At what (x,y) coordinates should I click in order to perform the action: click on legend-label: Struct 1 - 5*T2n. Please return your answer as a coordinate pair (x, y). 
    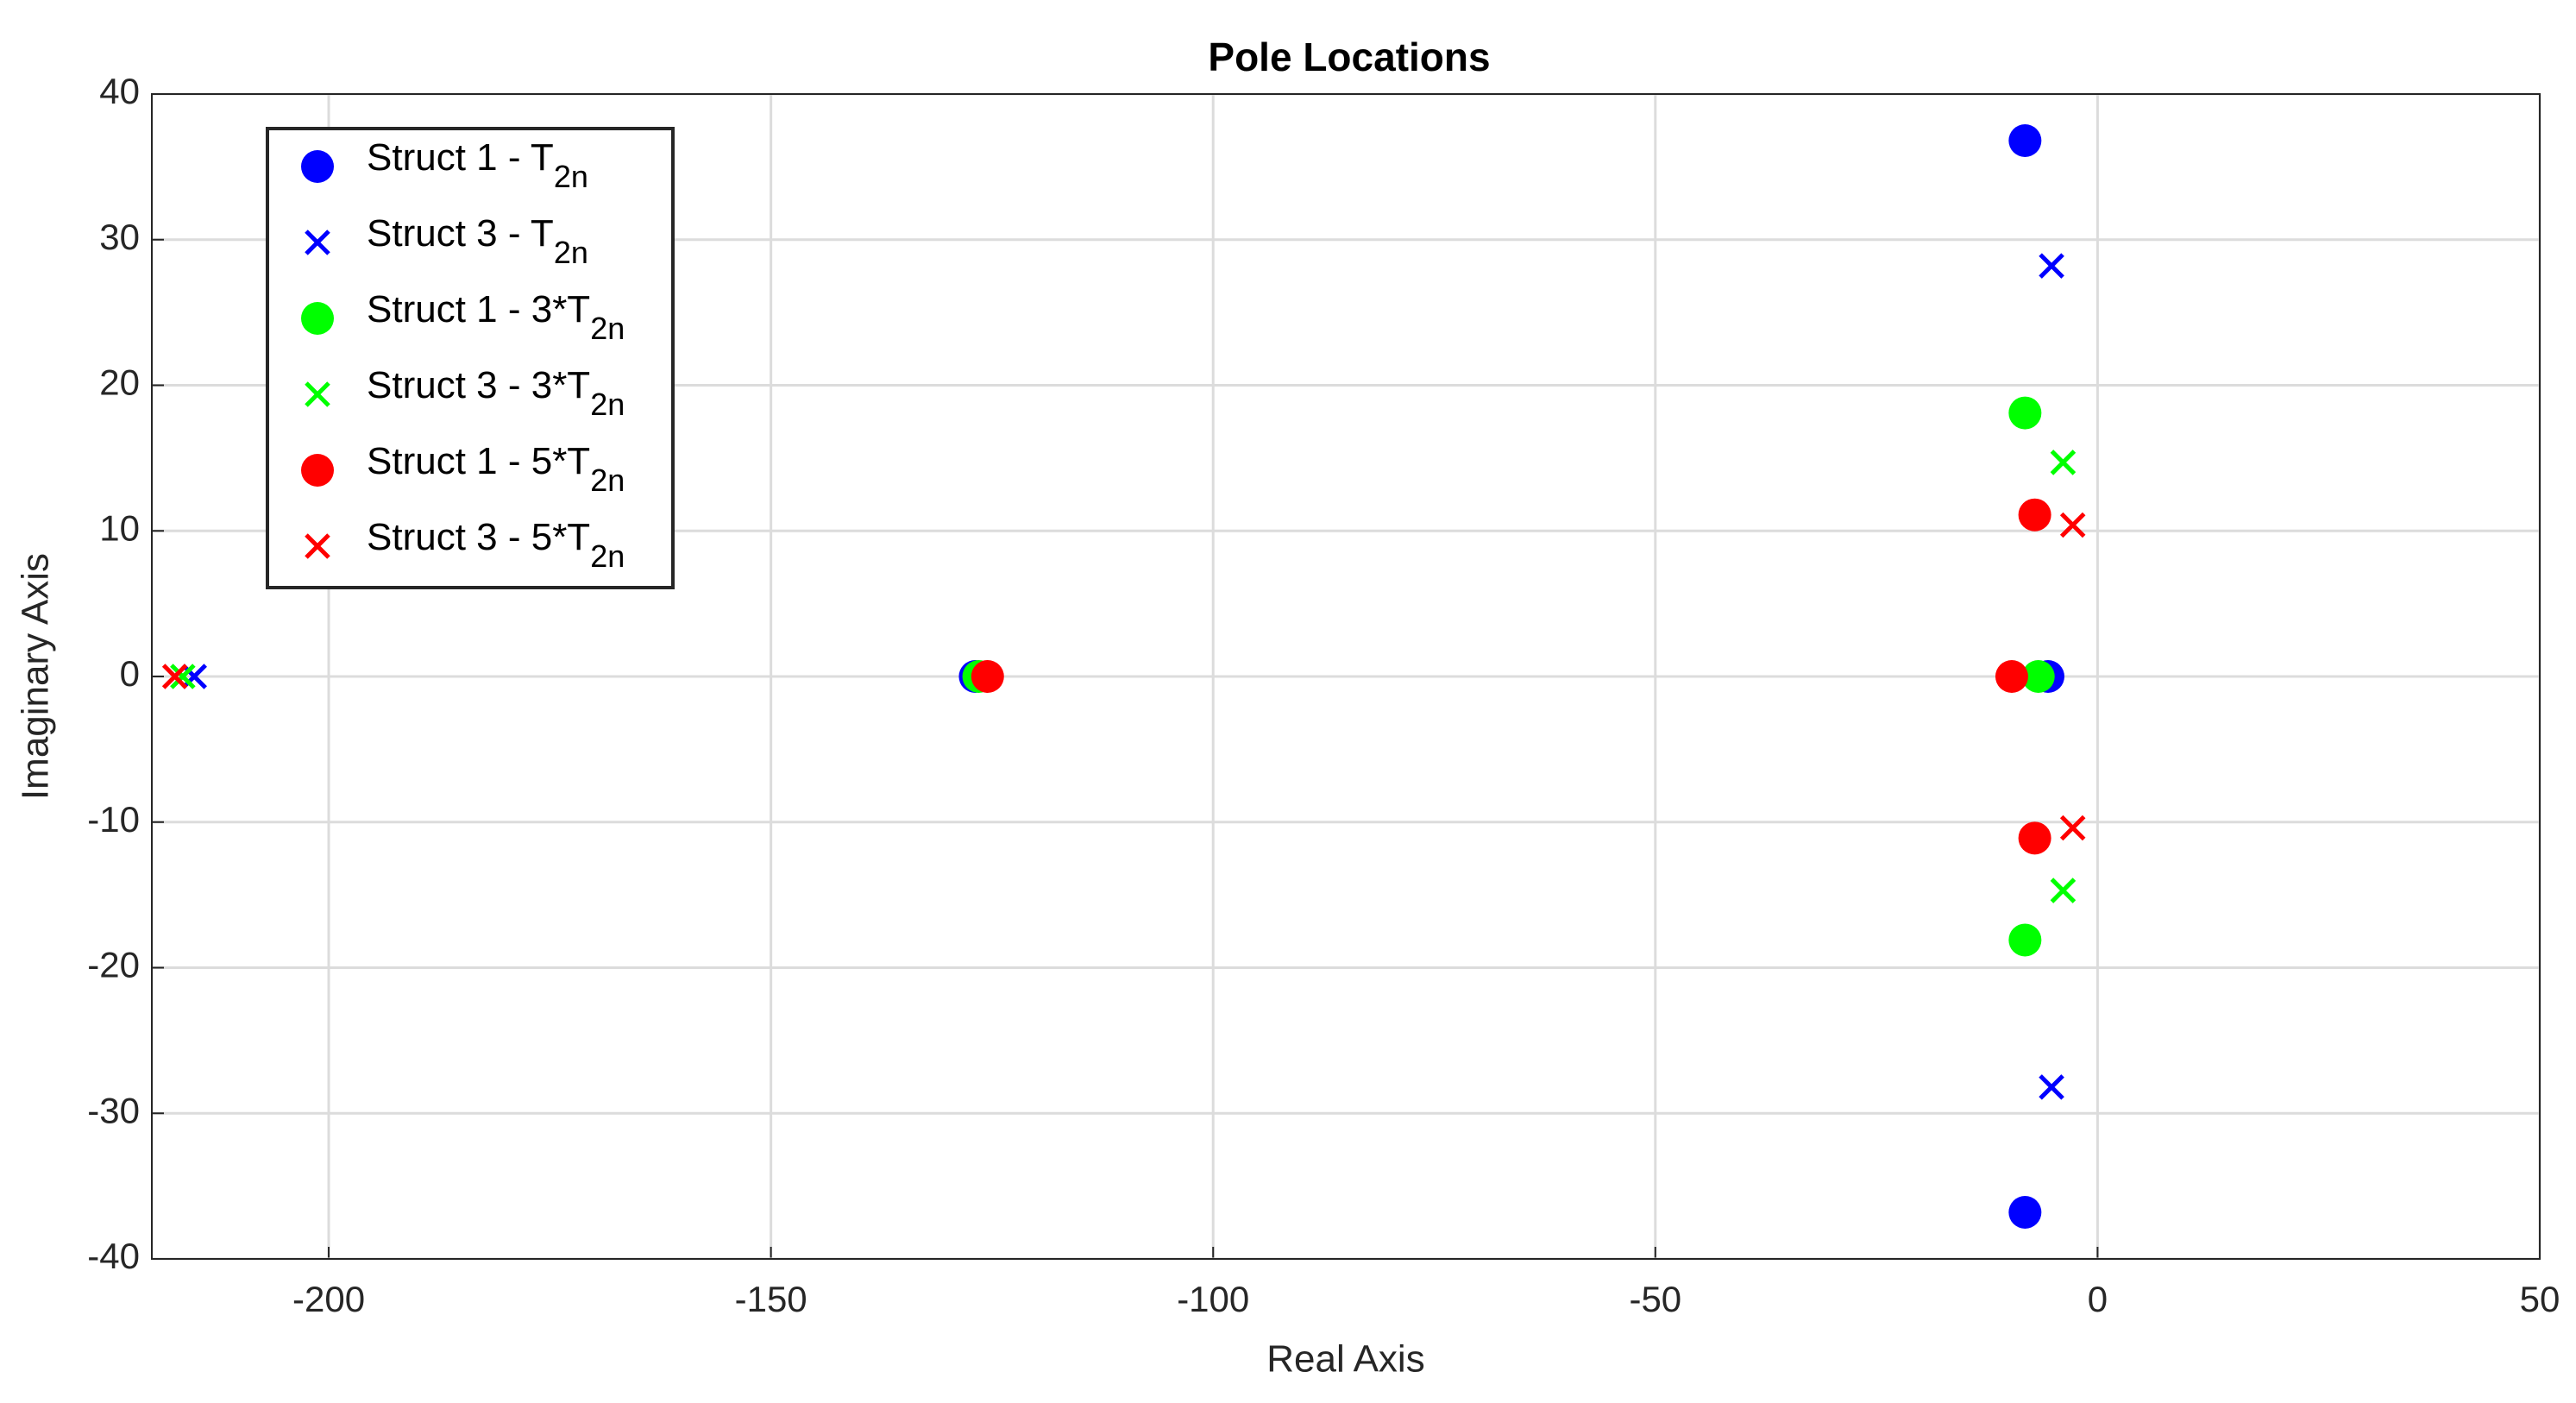
    Looking at the image, I should click on (496, 469).